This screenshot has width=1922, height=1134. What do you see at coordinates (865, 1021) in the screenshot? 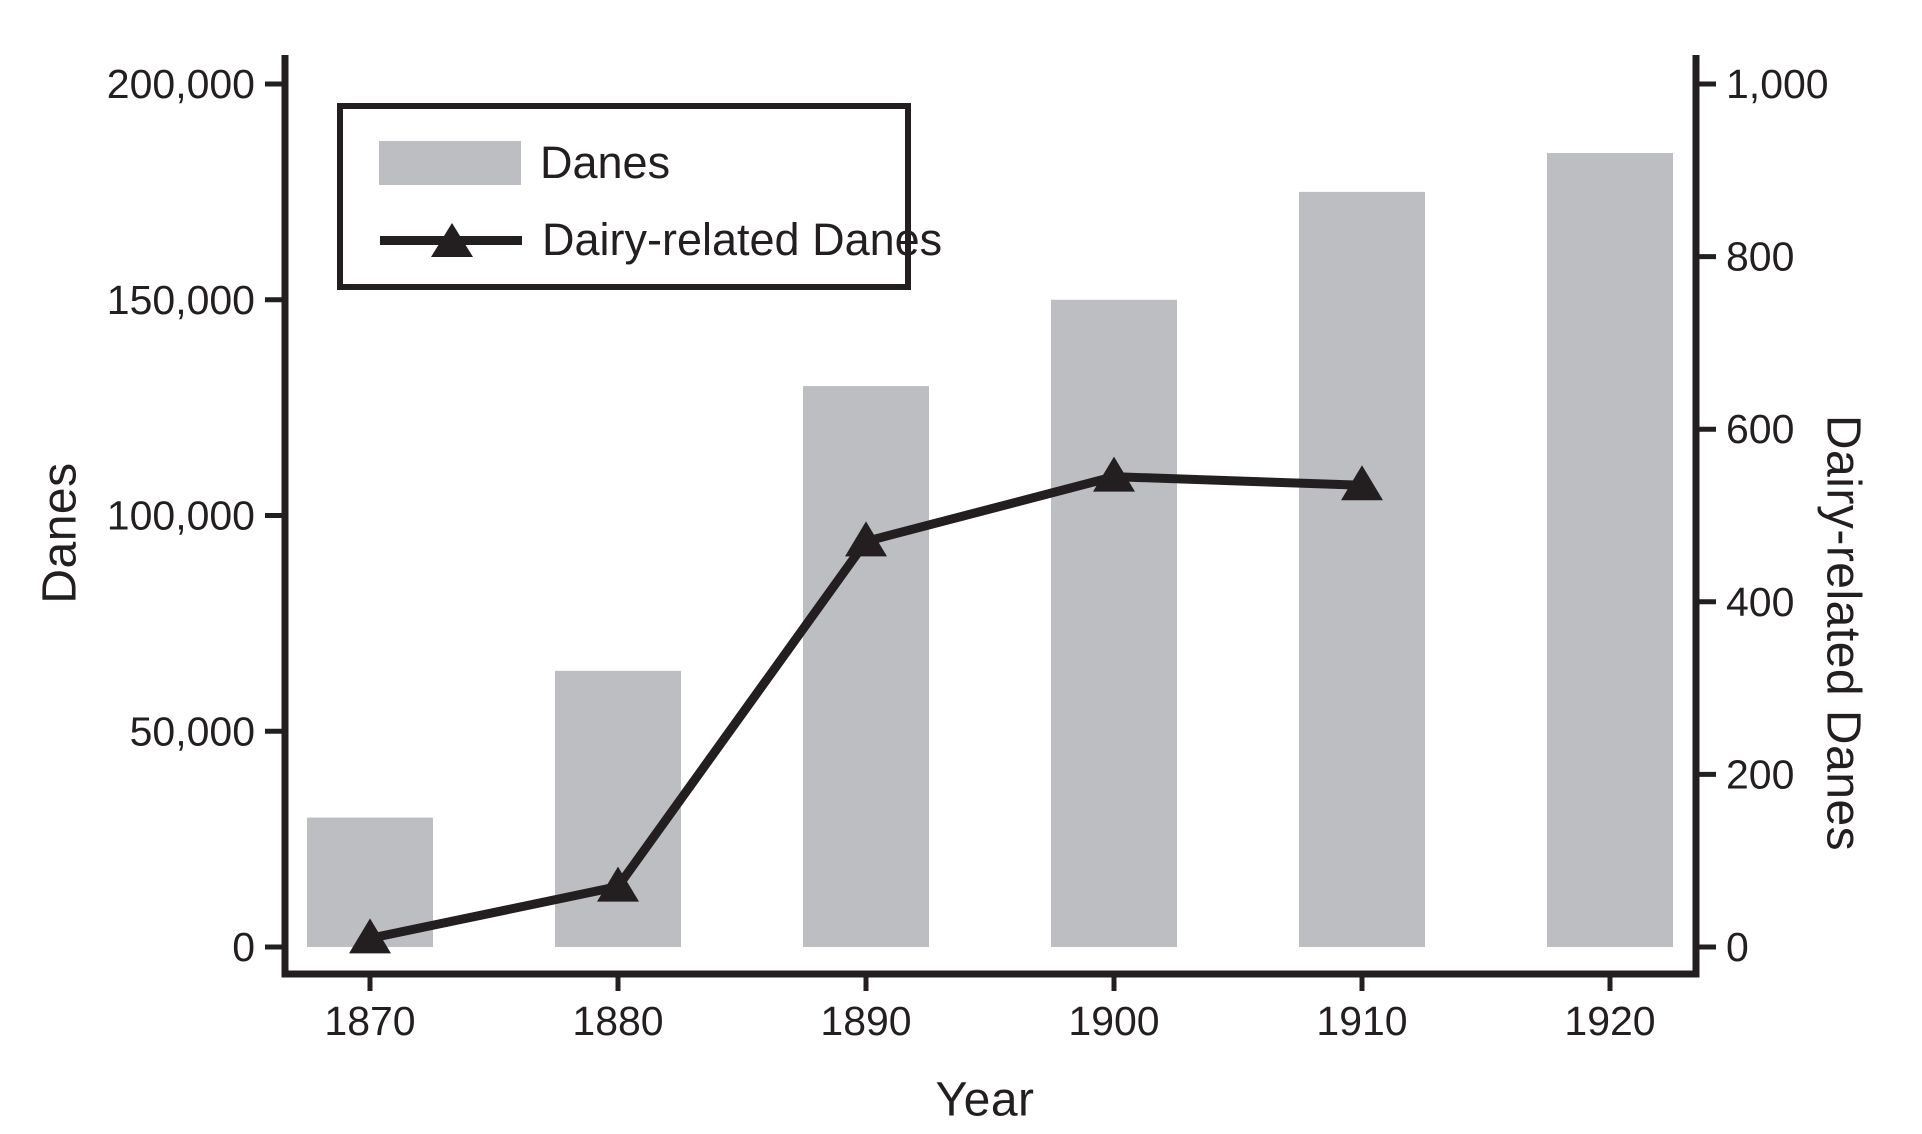
I see `x-tick-label: 1890` at bounding box center [865, 1021].